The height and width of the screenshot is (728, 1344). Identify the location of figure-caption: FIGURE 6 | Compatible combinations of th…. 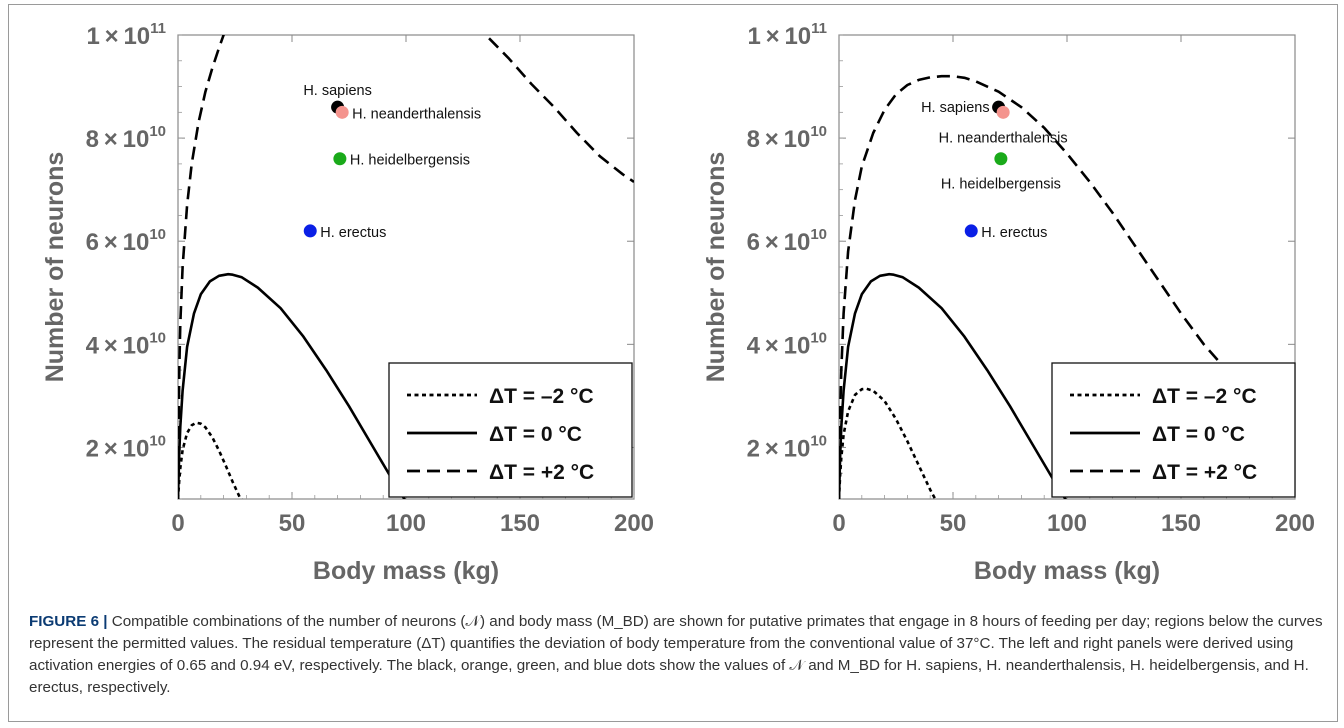
(684, 655).